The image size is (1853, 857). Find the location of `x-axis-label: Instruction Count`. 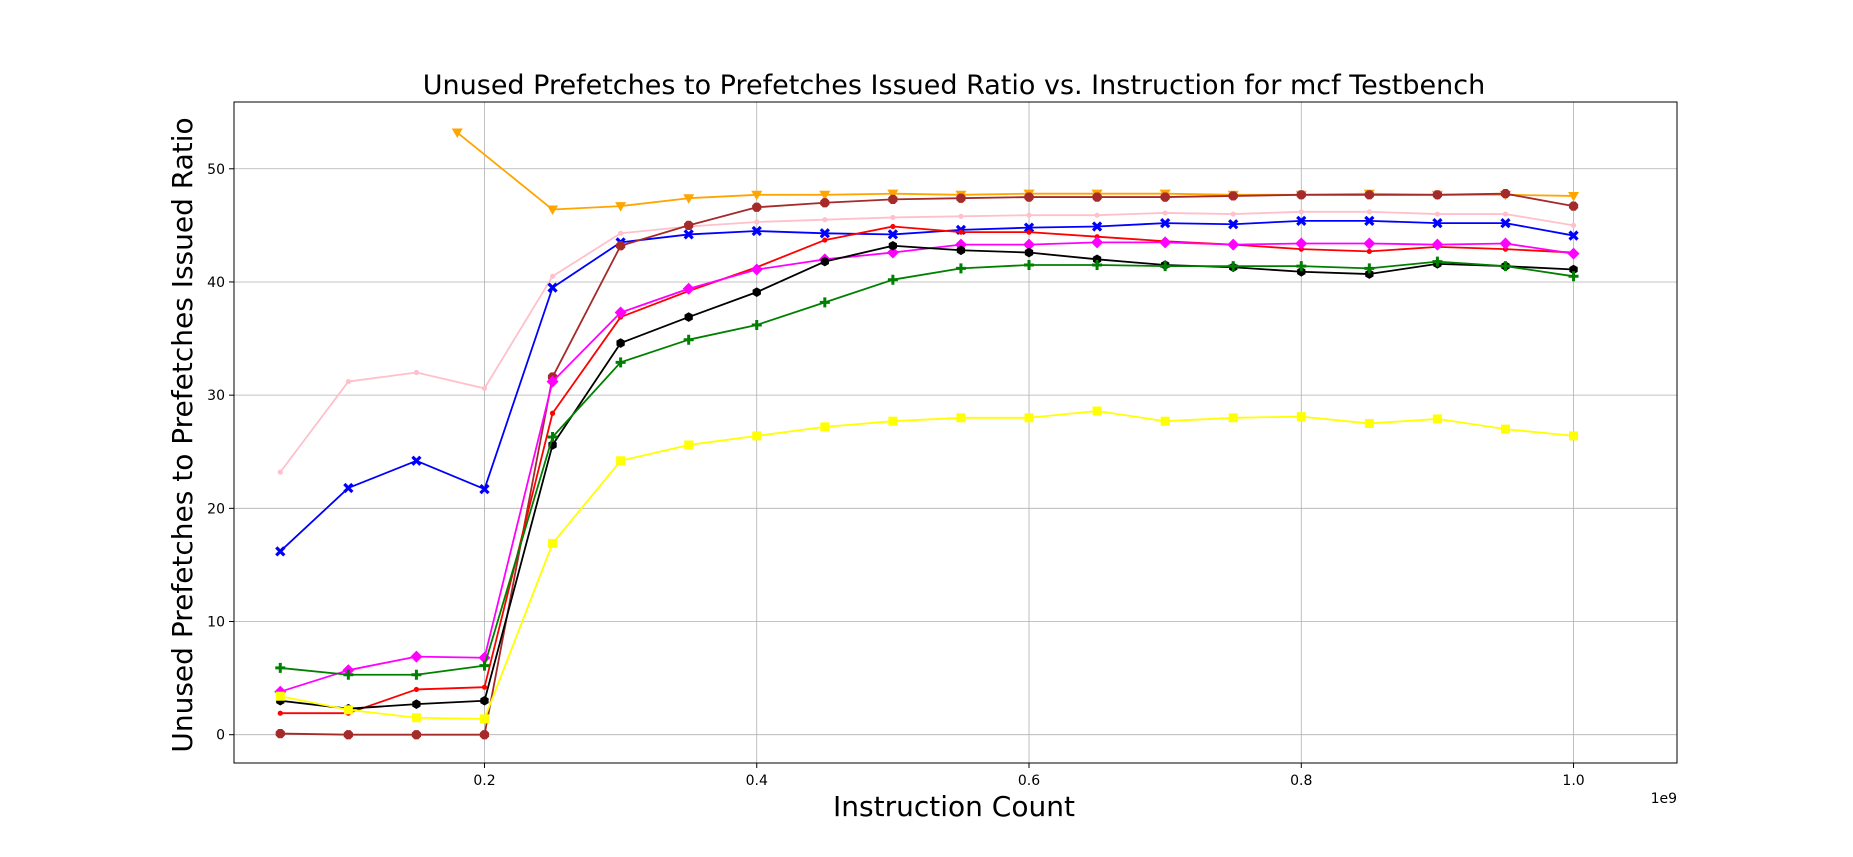

x-axis-label: Instruction Count is located at coordinates (954, 806).